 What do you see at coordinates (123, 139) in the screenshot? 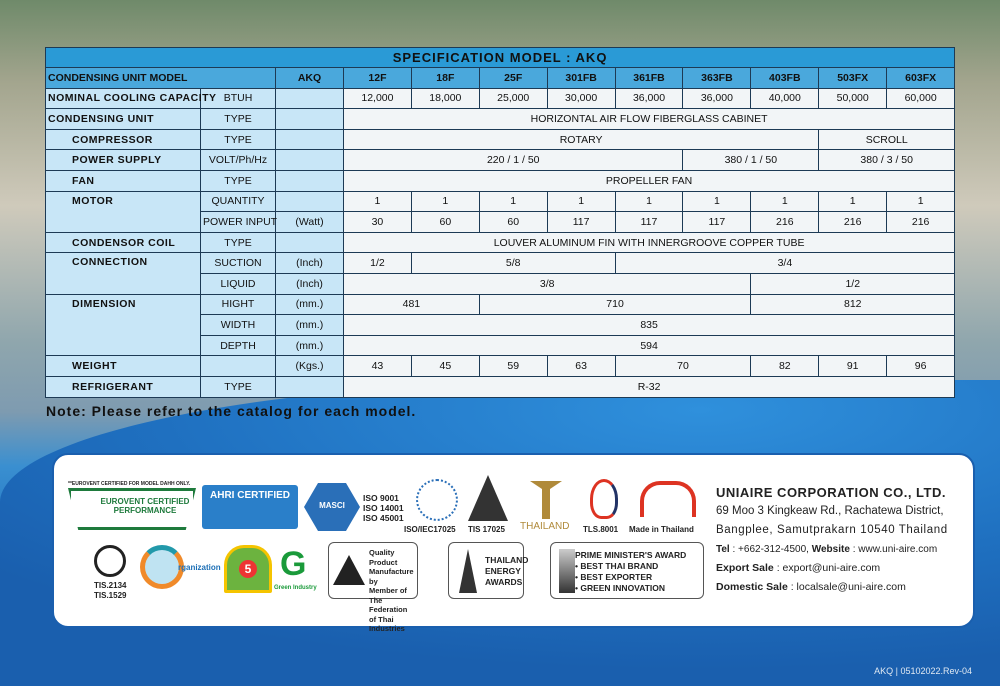
I see `row-label: COMPRESSOR` at bounding box center [123, 139].